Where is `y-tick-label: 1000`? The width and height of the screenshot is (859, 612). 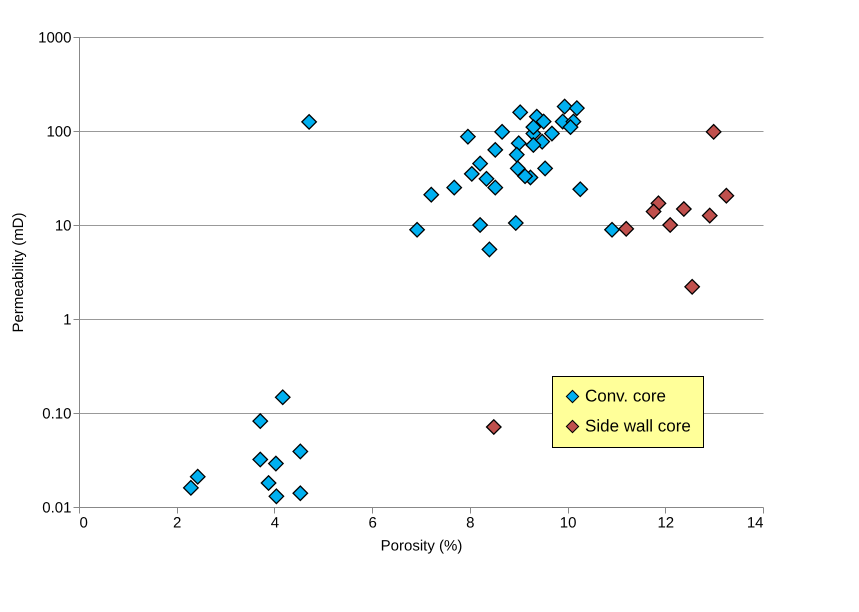 y-tick-label: 1000 is located at coordinates (55, 38).